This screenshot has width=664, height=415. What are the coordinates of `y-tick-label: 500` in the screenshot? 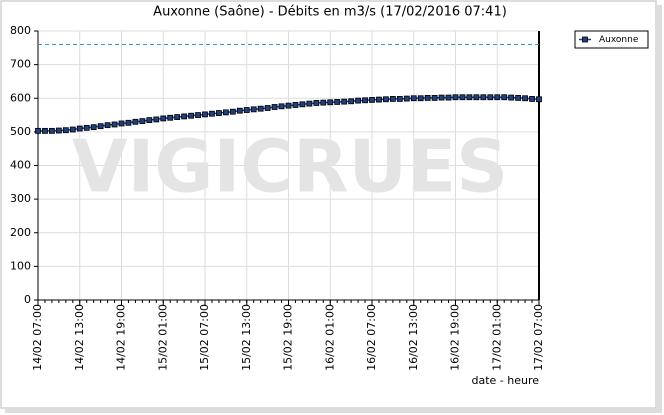 It's located at (20, 131).